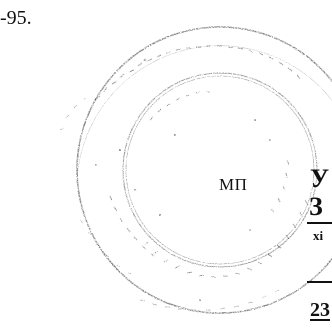 Image resolution: width=332 pixels, height=334 pixels. I want to click on cut-off-text-fragment: У, so click(320, 178).